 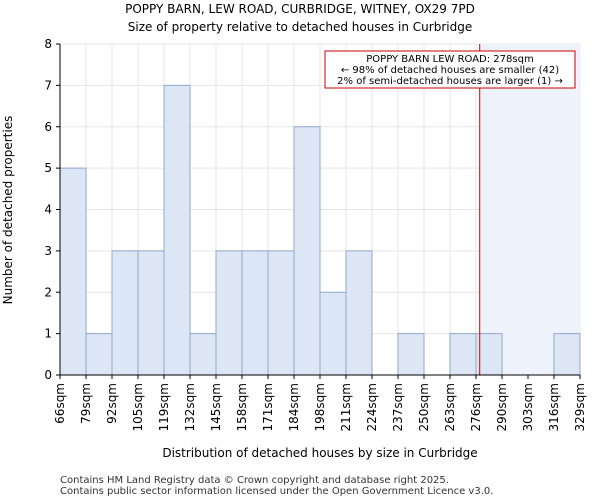 I want to click on x-tick-label: 145sqm, so click(x=216, y=407).